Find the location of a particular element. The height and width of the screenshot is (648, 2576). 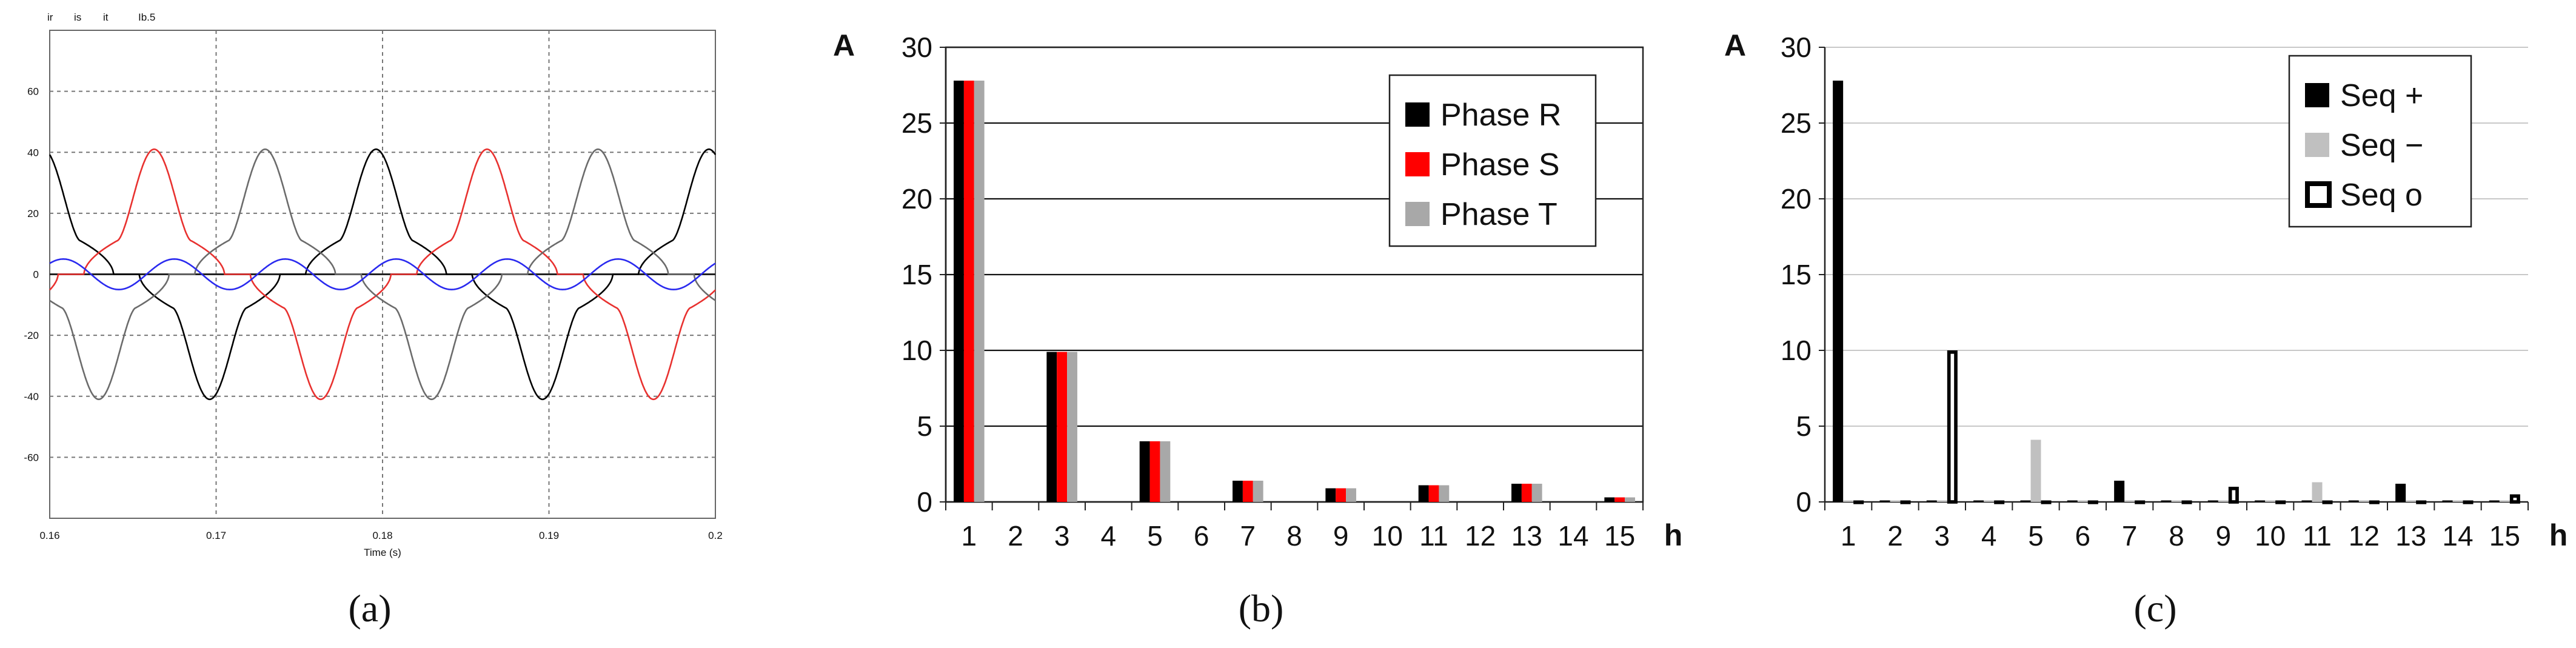

x-tick-label: 0.18 is located at coordinates (382, 535).